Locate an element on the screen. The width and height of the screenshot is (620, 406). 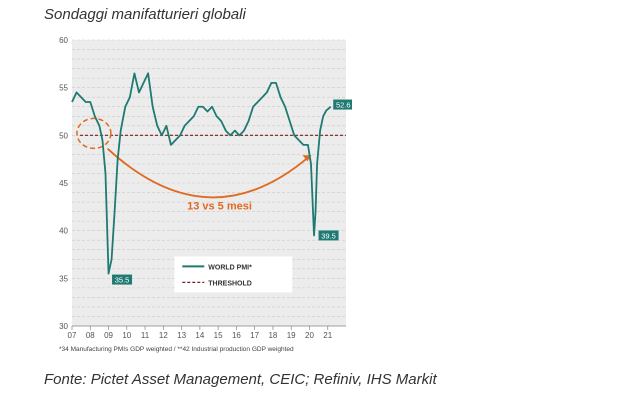
x-tick-label: 18 is located at coordinates (272, 335).